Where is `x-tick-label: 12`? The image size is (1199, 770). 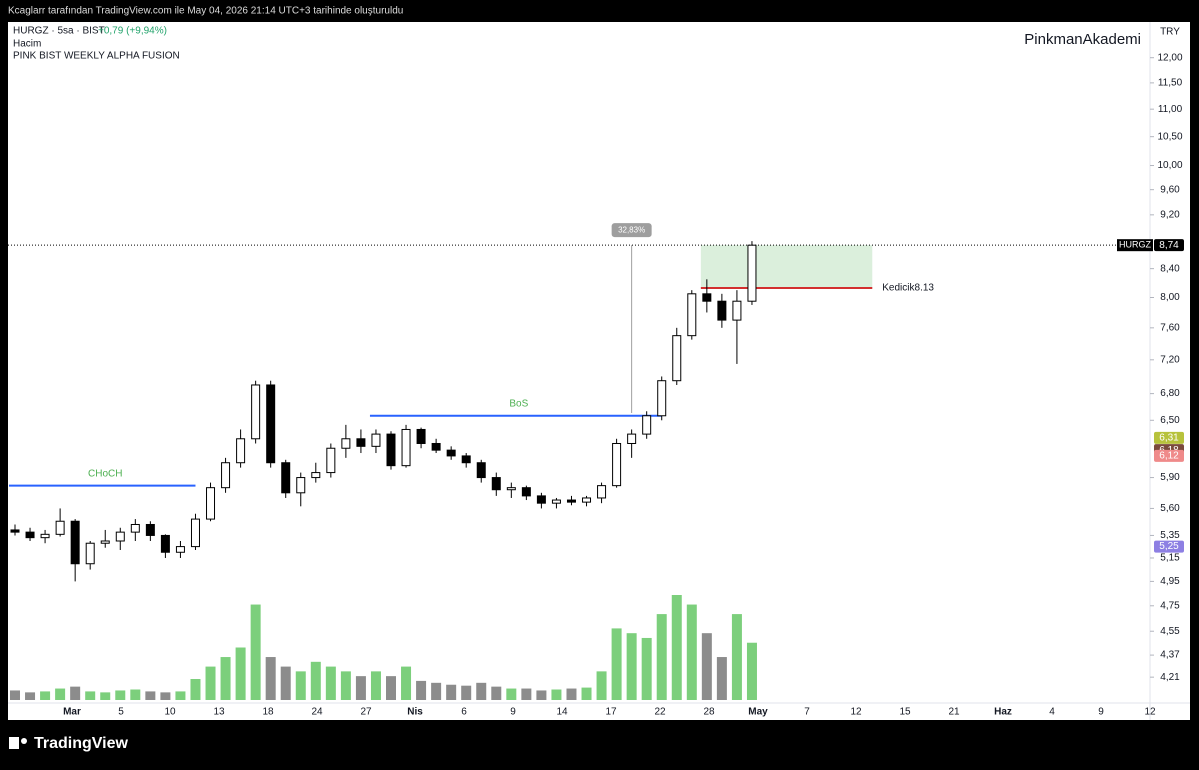
x-tick-label: 12 is located at coordinates (856, 712).